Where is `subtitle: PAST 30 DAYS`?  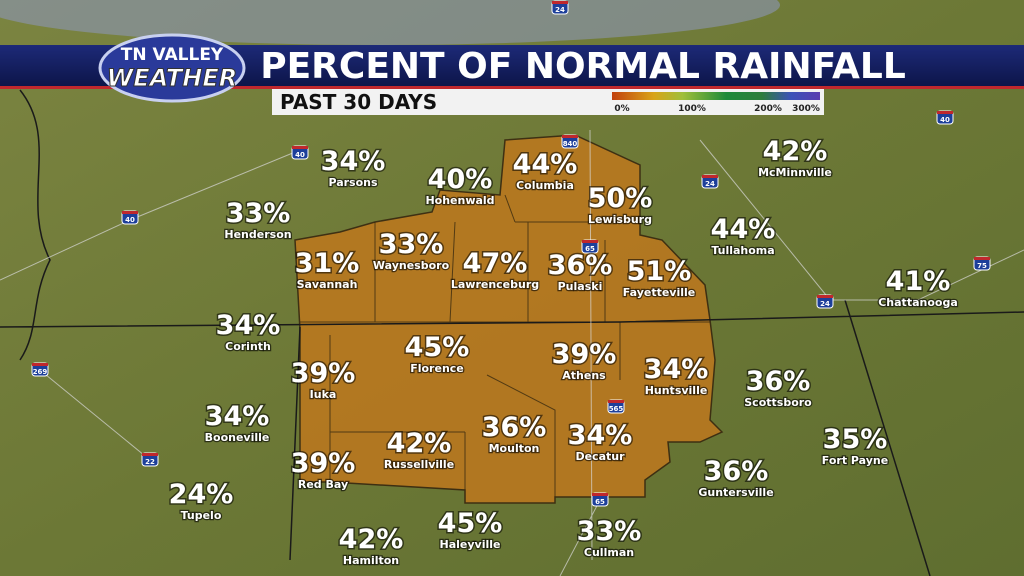 subtitle: PAST 30 DAYS is located at coordinates (358, 102).